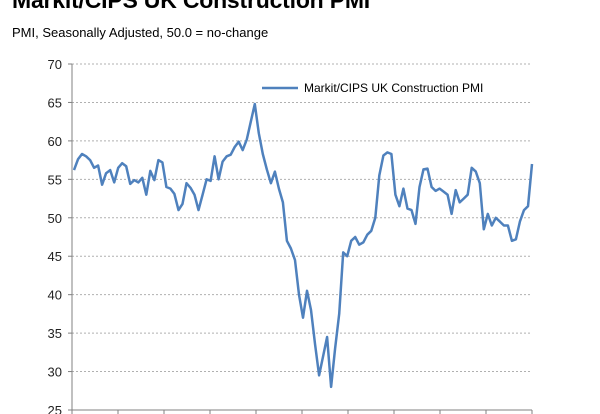 The width and height of the screenshot is (600, 414). Describe the element at coordinates (191, 6) in the screenshot. I see `chart-title: Markit/CIPS UK Construction PMI` at that location.